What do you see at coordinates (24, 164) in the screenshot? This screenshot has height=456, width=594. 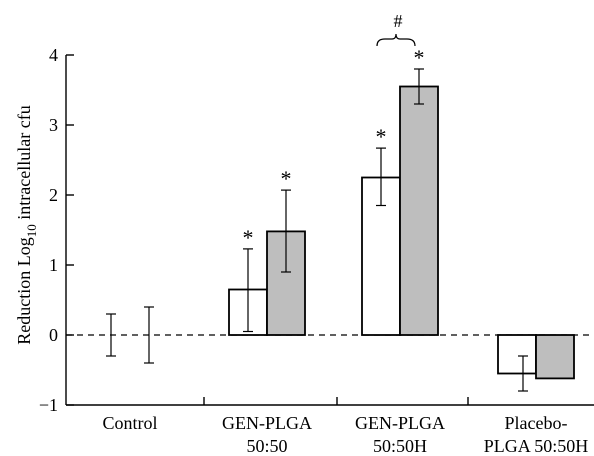 I see `y-axis-label-rest: intracellular cfu` at bounding box center [24, 164].